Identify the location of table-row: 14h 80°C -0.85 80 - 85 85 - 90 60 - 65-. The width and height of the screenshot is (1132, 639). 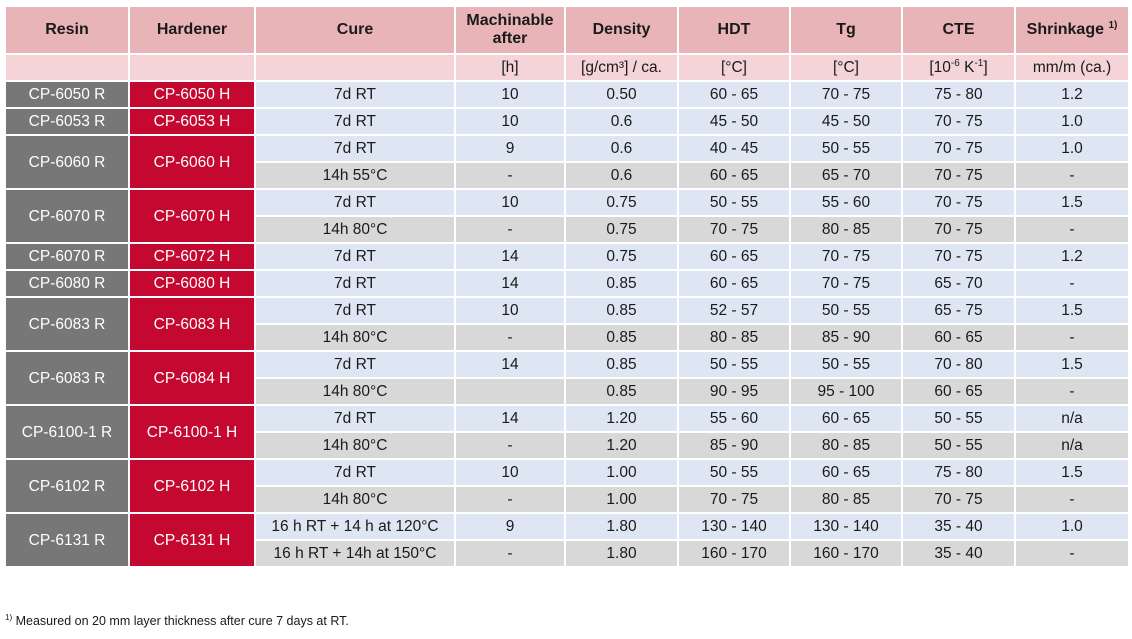
(567, 337).